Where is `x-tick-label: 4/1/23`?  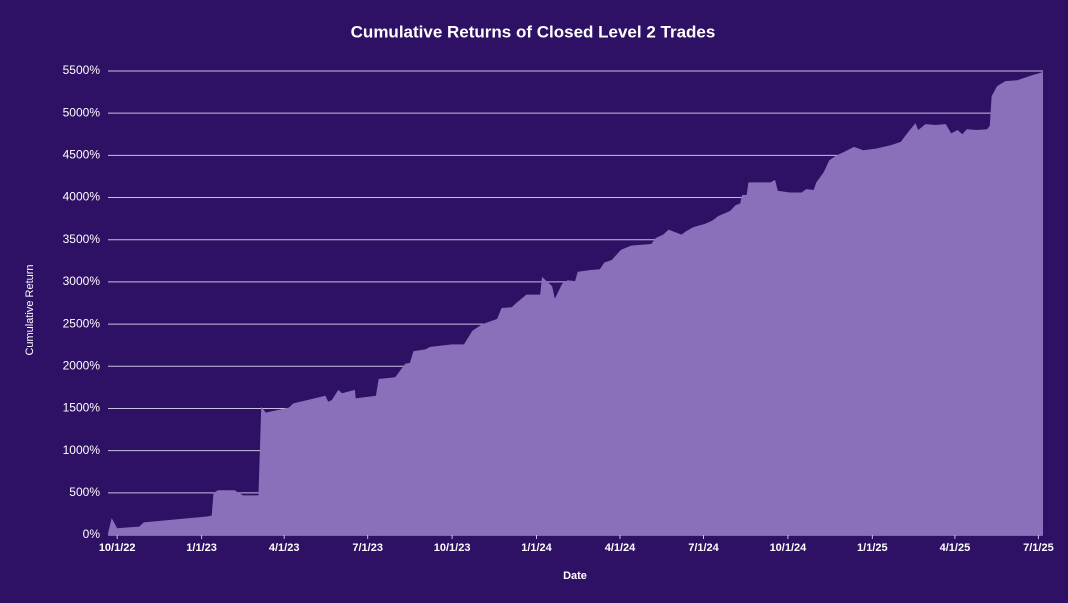
x-tick-label: 4/1/23 is located at coordinates (284, 548).